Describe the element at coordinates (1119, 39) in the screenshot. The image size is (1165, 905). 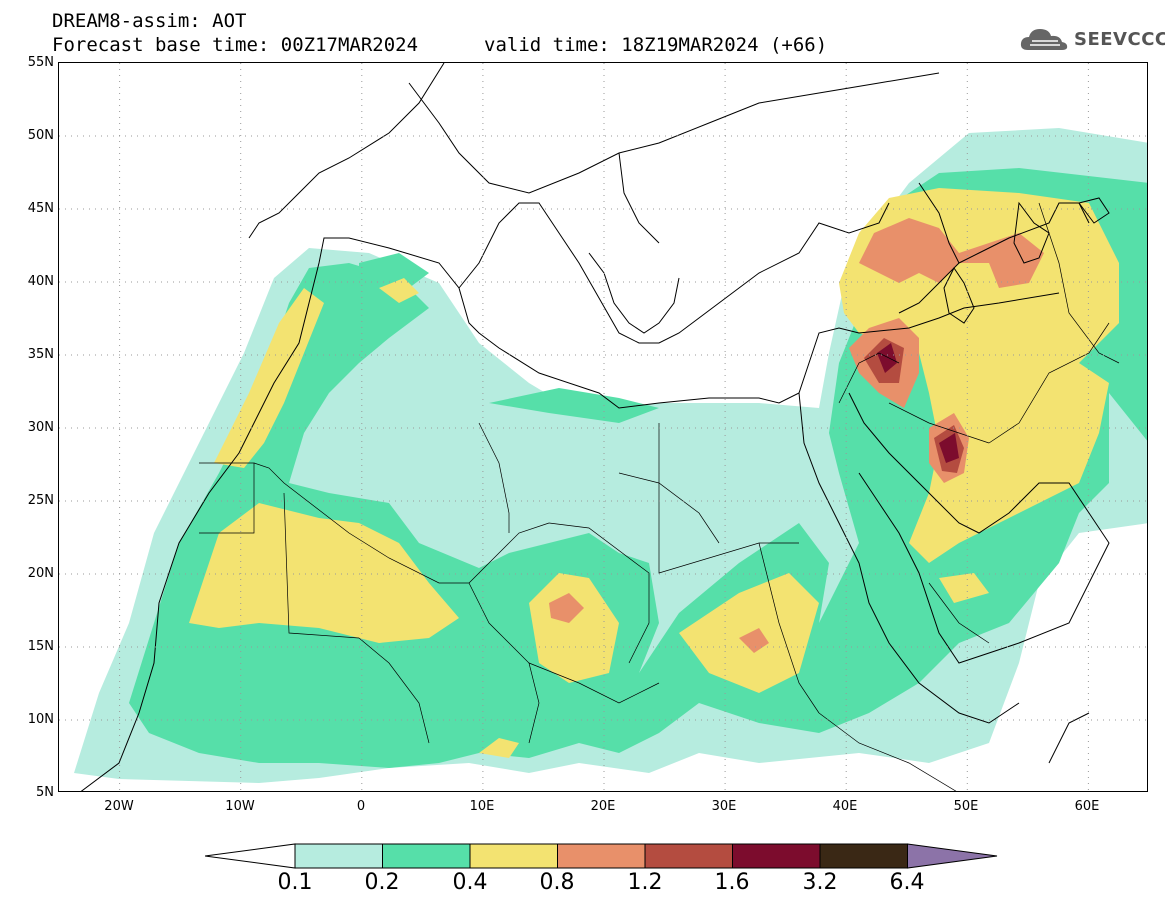
I see `logo-text: SEEVCCC` at that location.